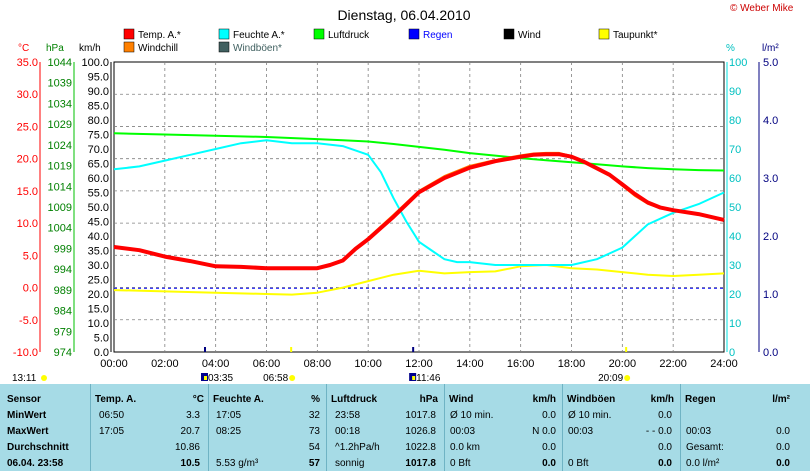 This screenshot has height=471, width=810. What do you see at coordinates (28, 431) in the screenshot?
I see `row-label: MaxWert` at bounding box center [28, 431].